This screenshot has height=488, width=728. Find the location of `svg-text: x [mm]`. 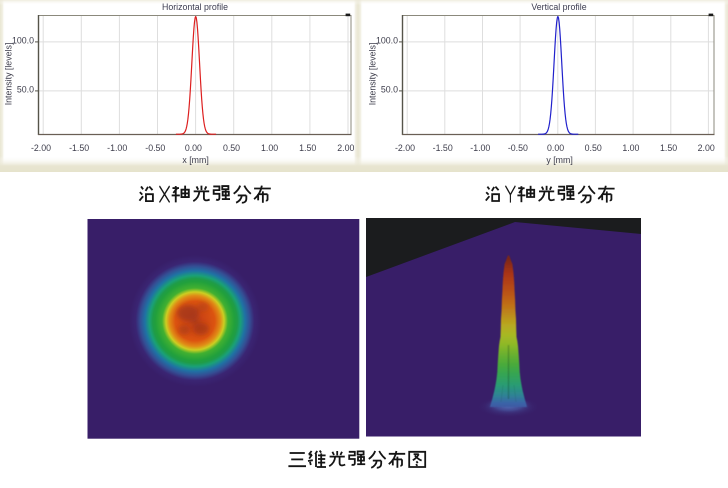

svg-text: x [mm] is located at coordinates (195, 160).